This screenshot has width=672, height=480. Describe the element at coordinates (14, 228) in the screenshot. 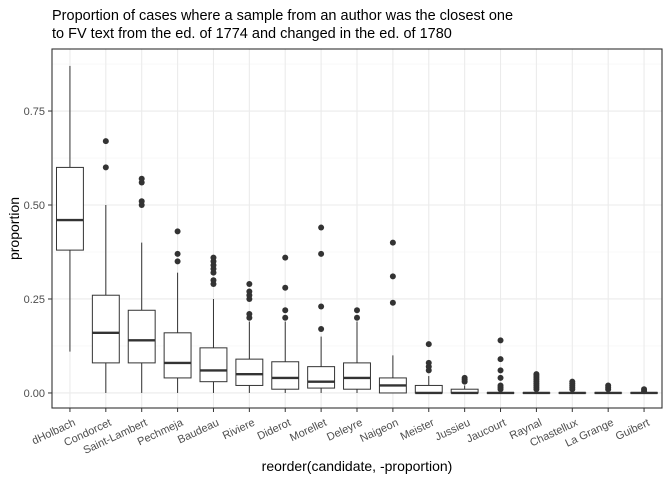

I see `y-axis-title: proportion` at that location.